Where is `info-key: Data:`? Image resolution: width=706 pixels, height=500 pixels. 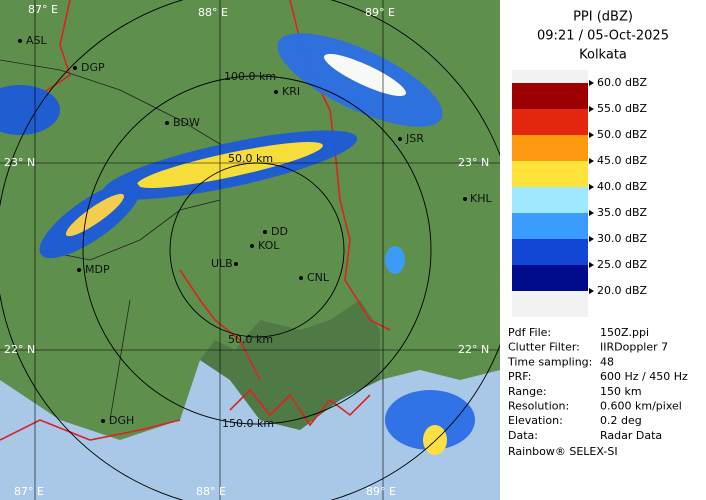 info-key: Data: is located at coordinates (523, 435).